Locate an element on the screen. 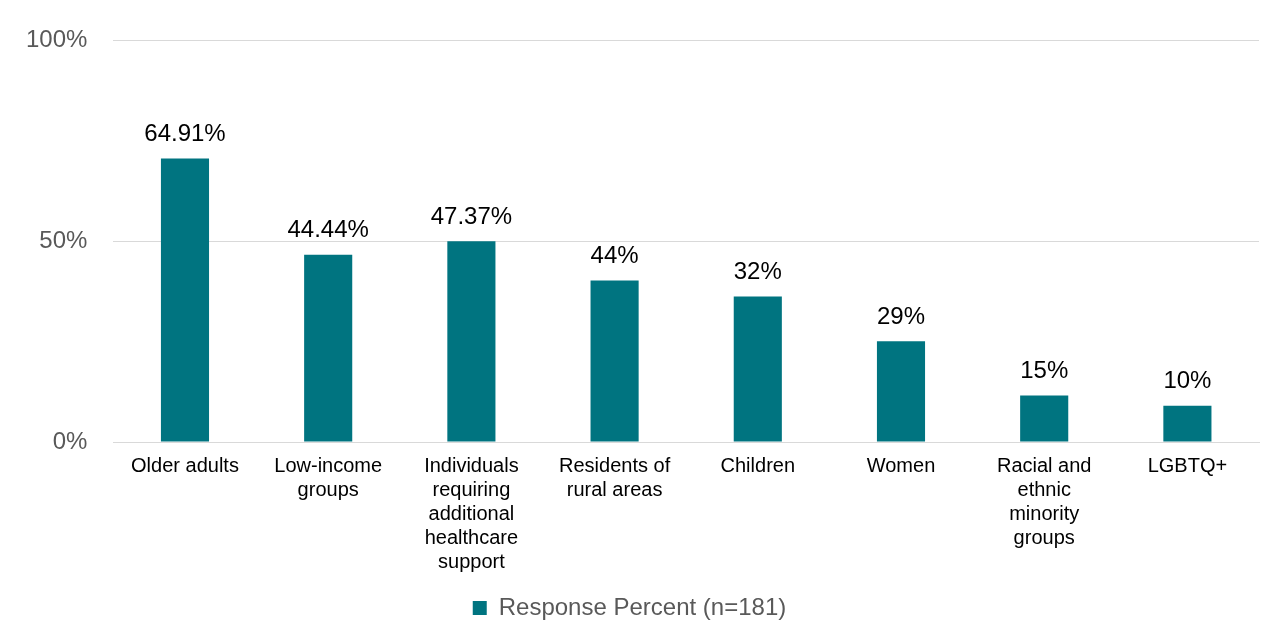  text: 44% is located at coordinates (614, 255).